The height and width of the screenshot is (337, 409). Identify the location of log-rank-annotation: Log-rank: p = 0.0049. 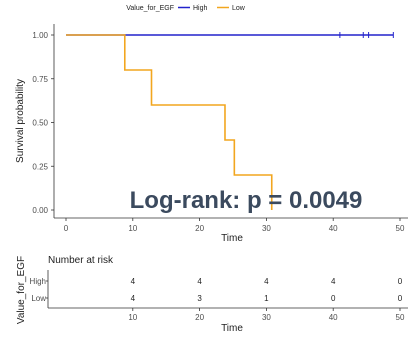
(246, 200).